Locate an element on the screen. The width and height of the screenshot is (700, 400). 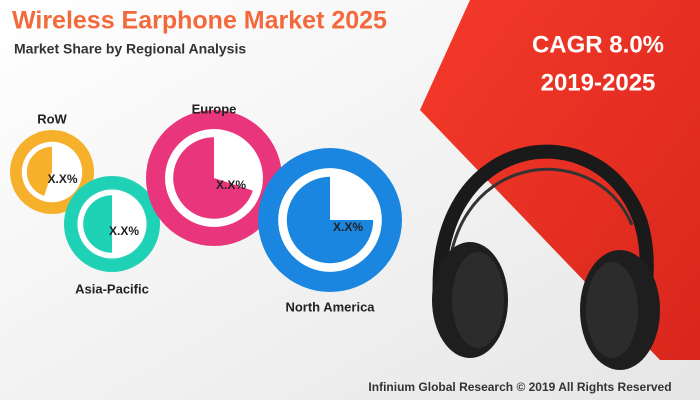
subtitle: Market Share by Regional Analysis is located at coordinates (130, 49).